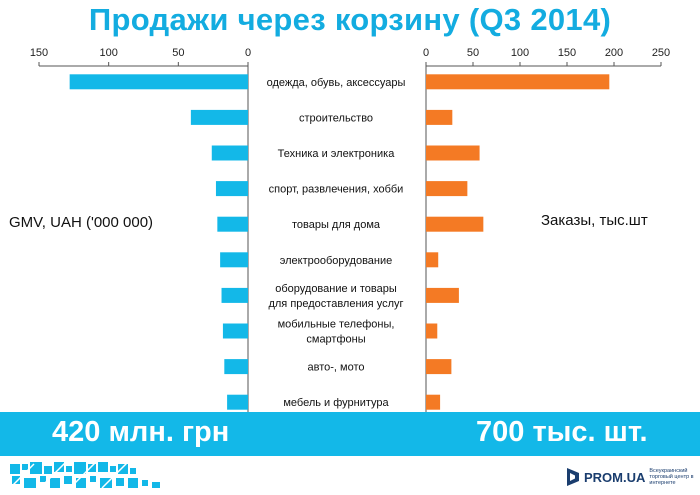 The width and height of the screenshot is (700, 495). Describe the element at coordinates (426, 53) in the screenshot. I see `right-x-tick-label: 0` at that location.